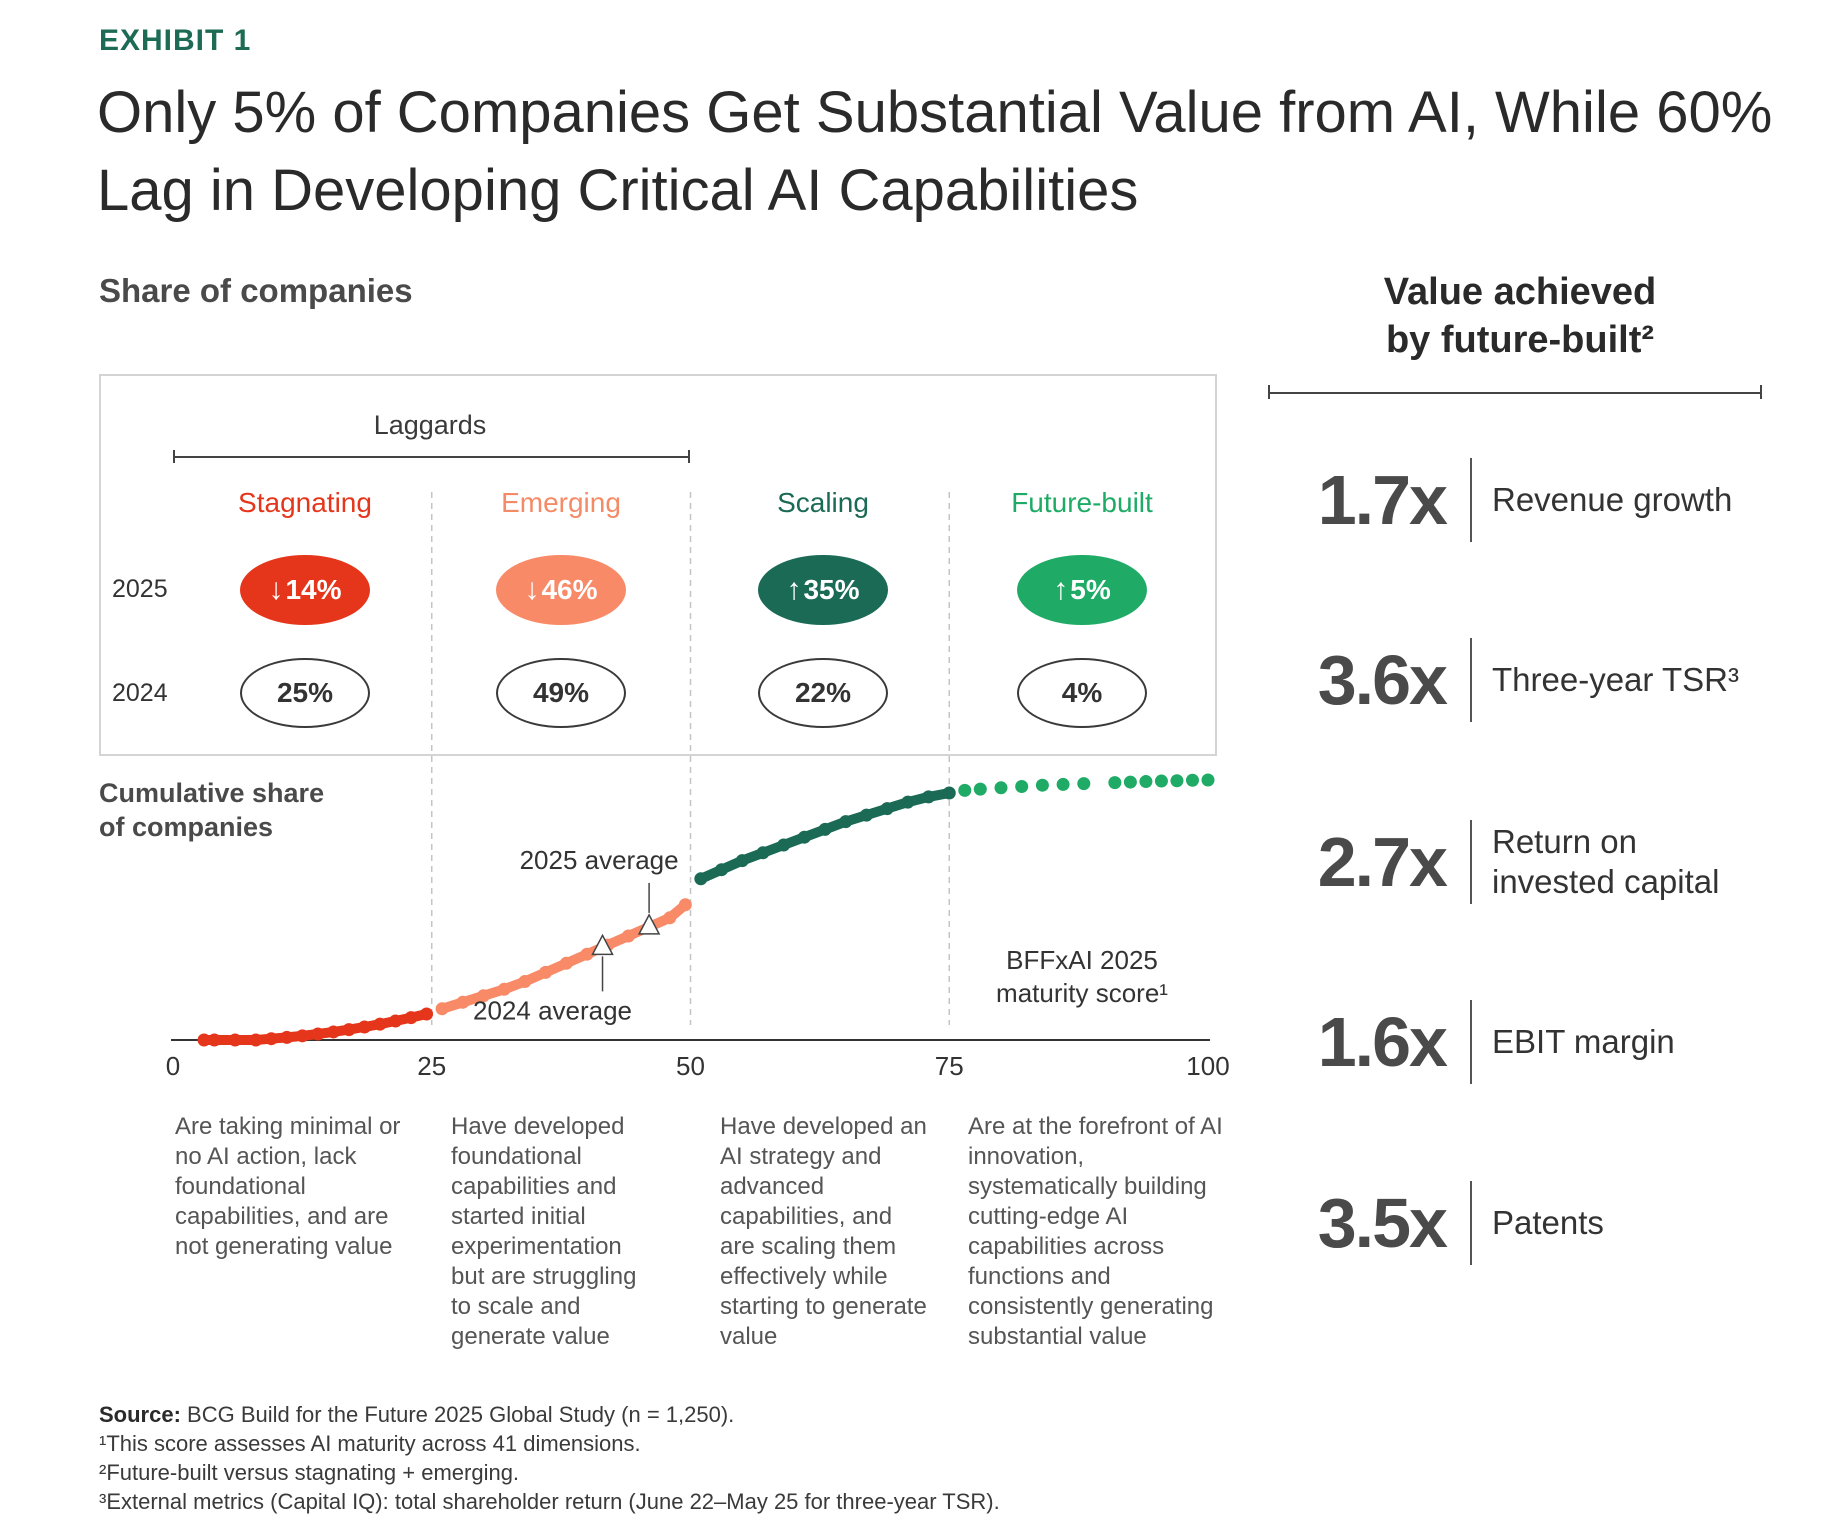 The image size is (1837, 1516). What do you see at coordinates (823, 590) in the screenshot?
I see `share-2025-scaling: ↑ 35%` at bounding box center [823, 590].